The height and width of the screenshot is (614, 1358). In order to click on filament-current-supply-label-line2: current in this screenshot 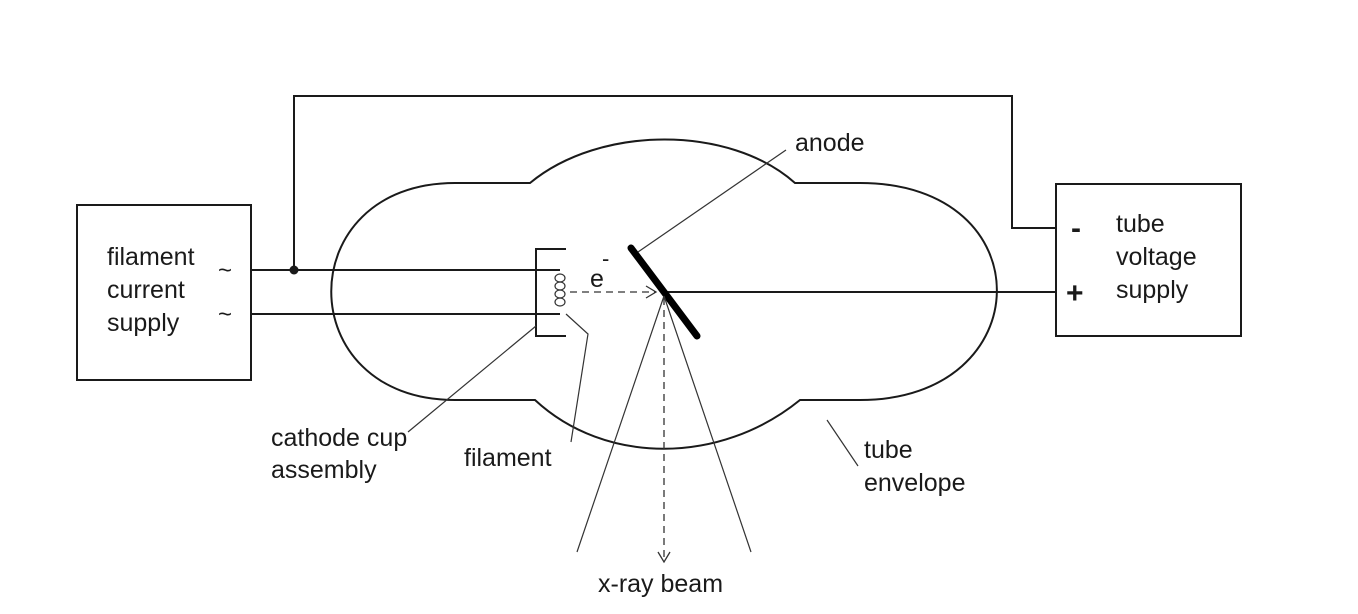, I will do `click(146, 290)`.